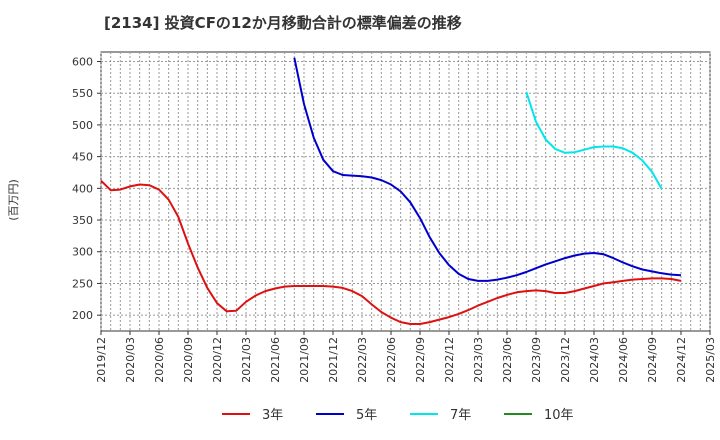  I want to click on chart-title: [2134] 投資CFの12か月移動合計の標準偏差の推移, so click(283, 23).